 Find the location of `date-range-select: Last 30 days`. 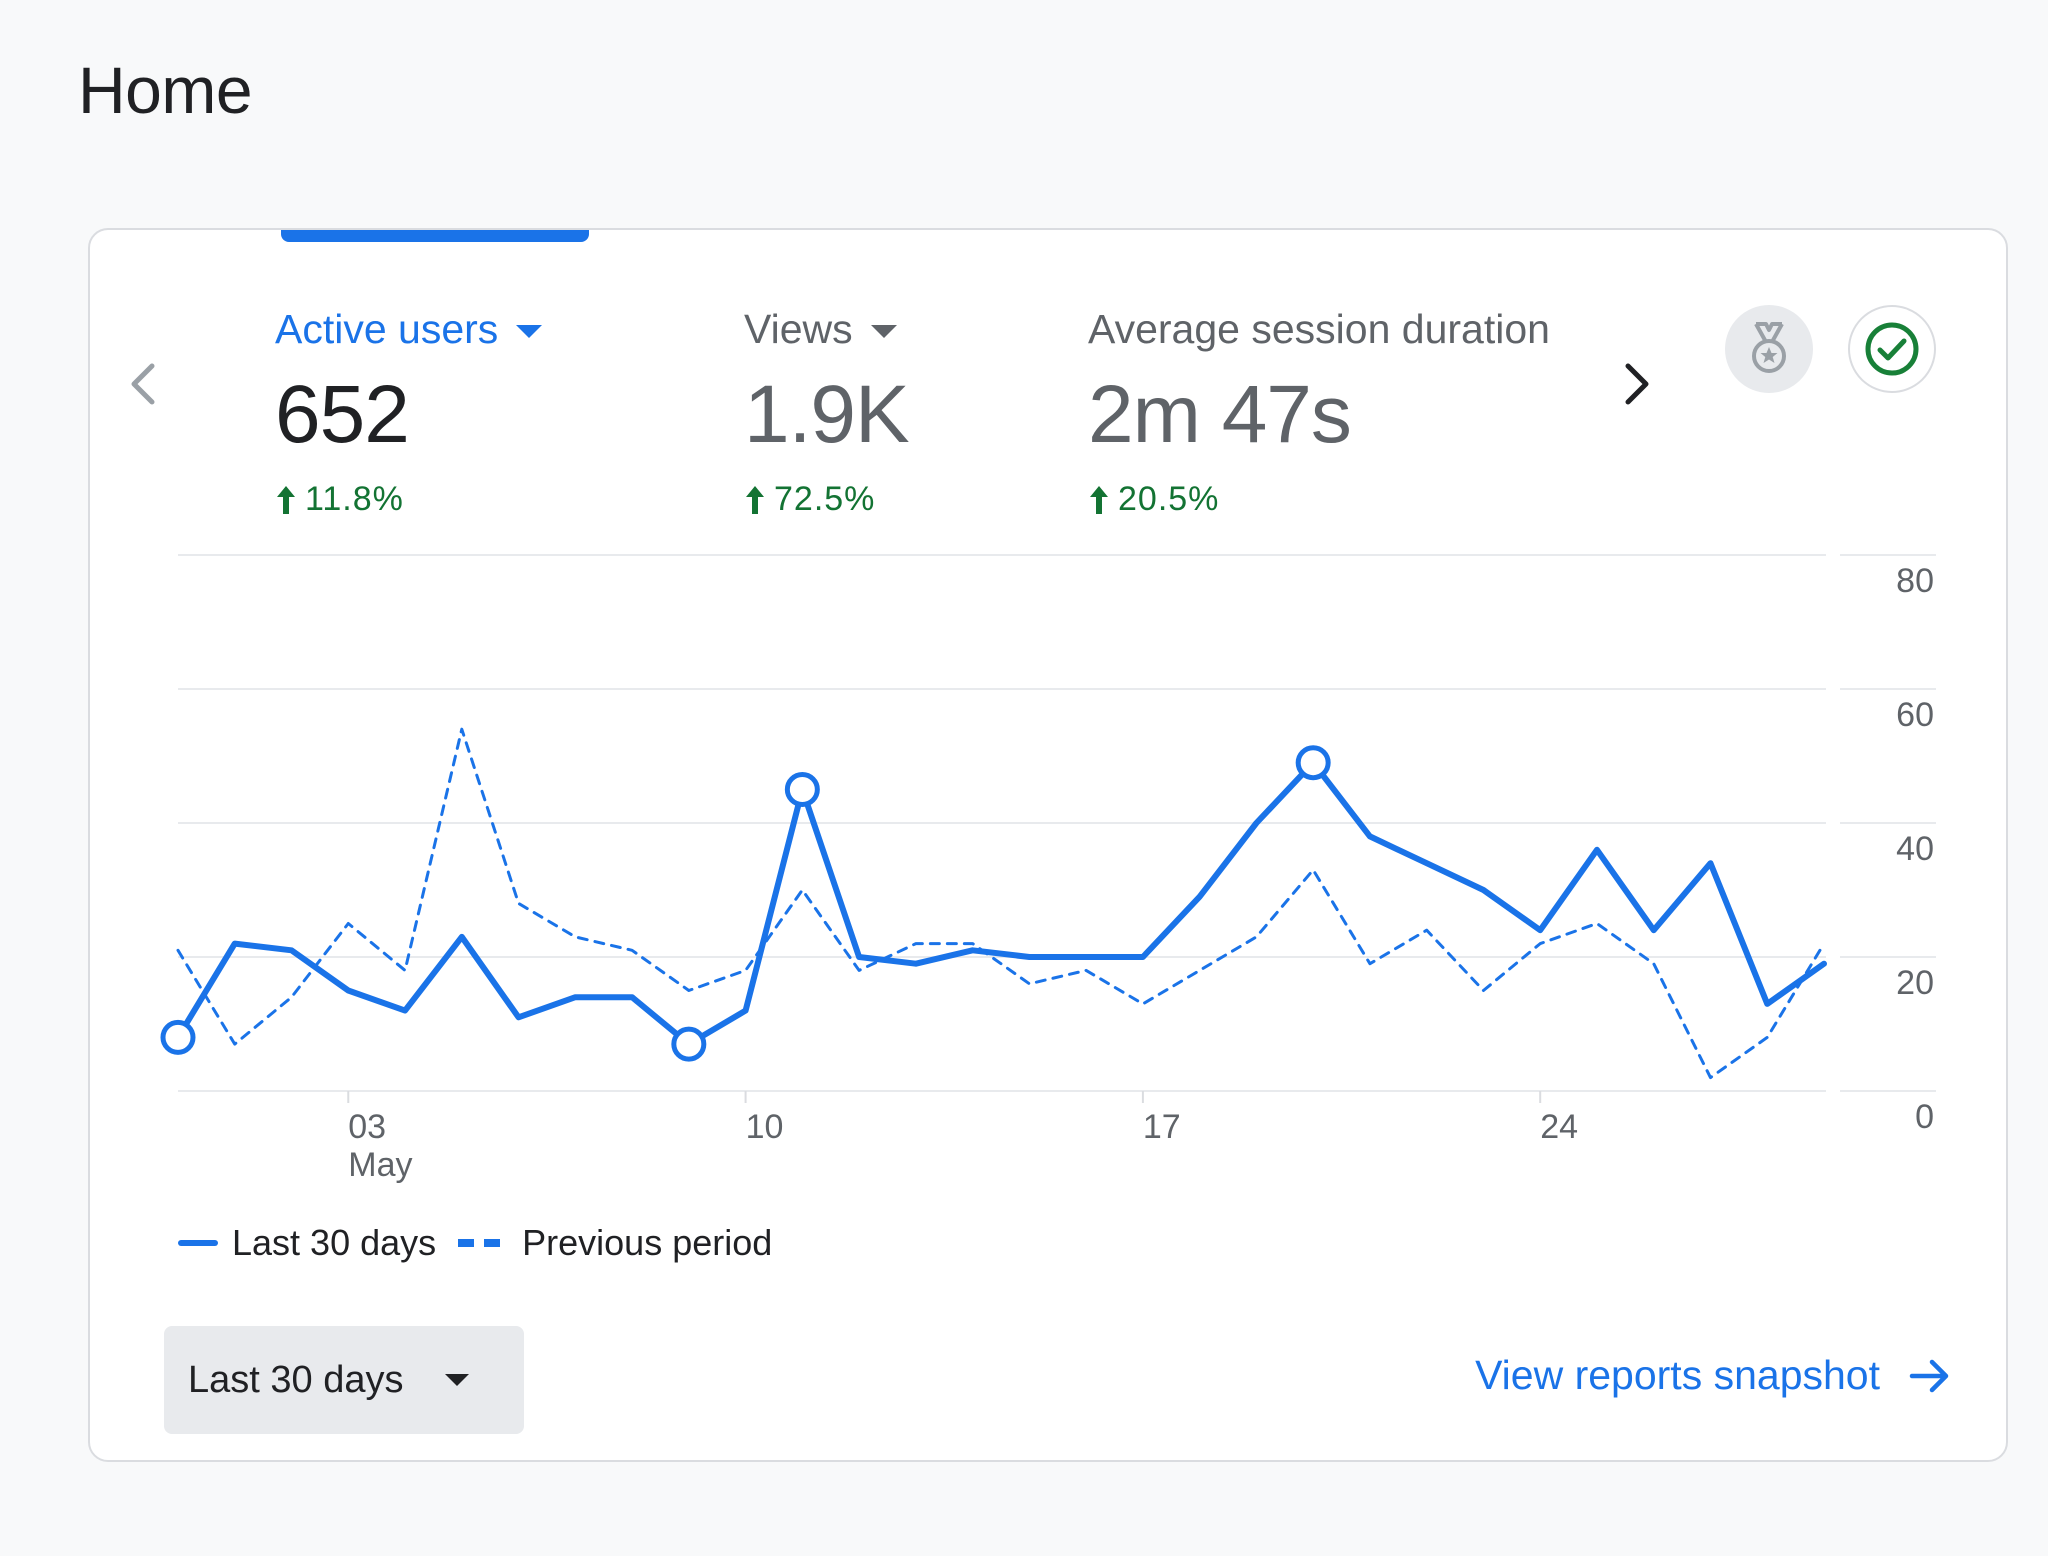

date-range-select: Last 30 days is located at coordinates (344, 1380).